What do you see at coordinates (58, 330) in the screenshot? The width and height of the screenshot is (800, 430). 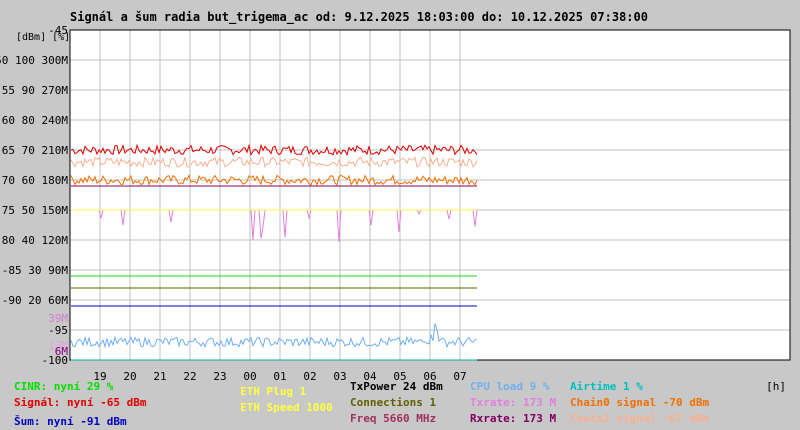 I see `y-tick-label: -95` at bounding box center [58, 330].